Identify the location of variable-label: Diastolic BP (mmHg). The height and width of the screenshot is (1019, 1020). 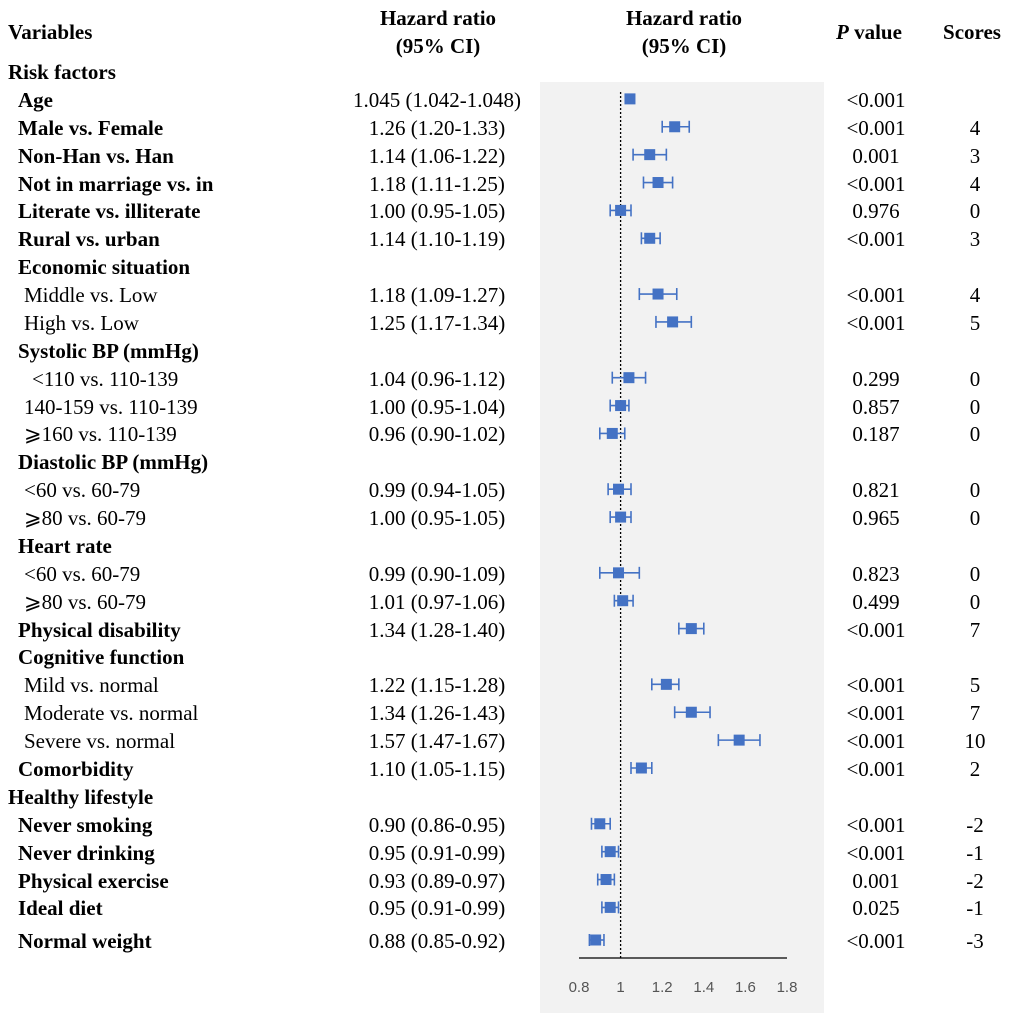
(113, 462).